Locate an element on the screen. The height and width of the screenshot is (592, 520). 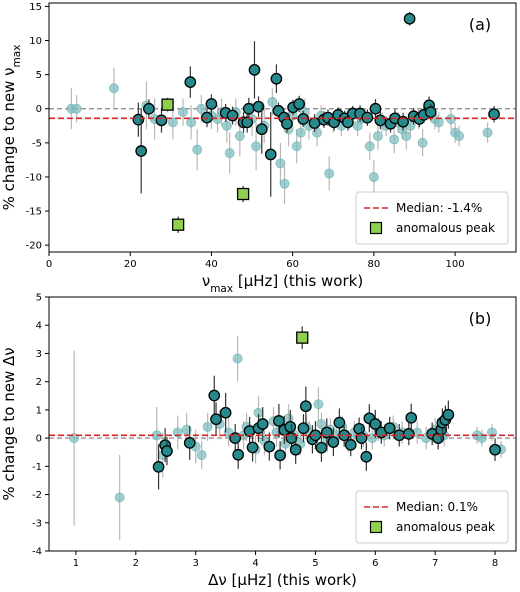
panel-label: (b) is located at coordinates (480, 318).